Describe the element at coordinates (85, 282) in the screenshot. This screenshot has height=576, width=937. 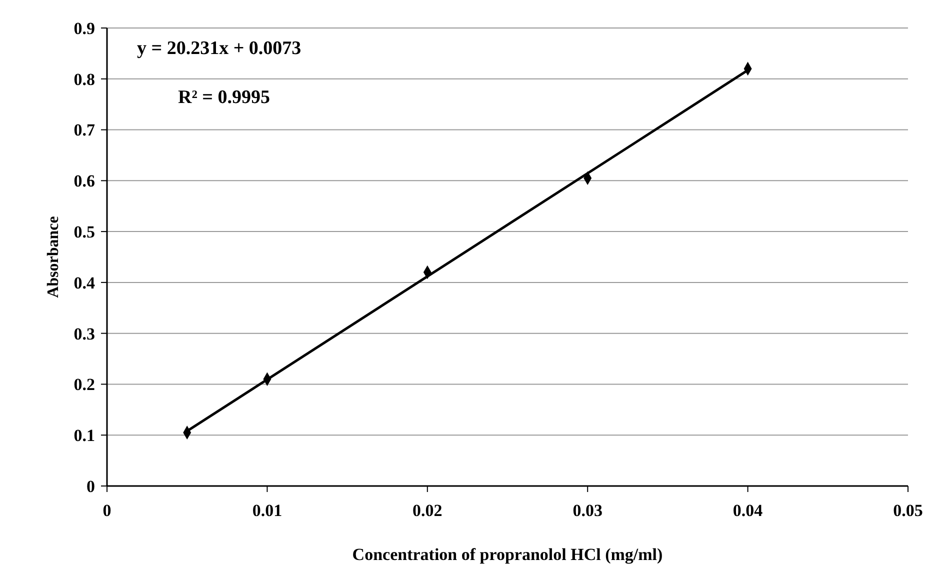
I see `y-tick-label: 0.4` at that location.